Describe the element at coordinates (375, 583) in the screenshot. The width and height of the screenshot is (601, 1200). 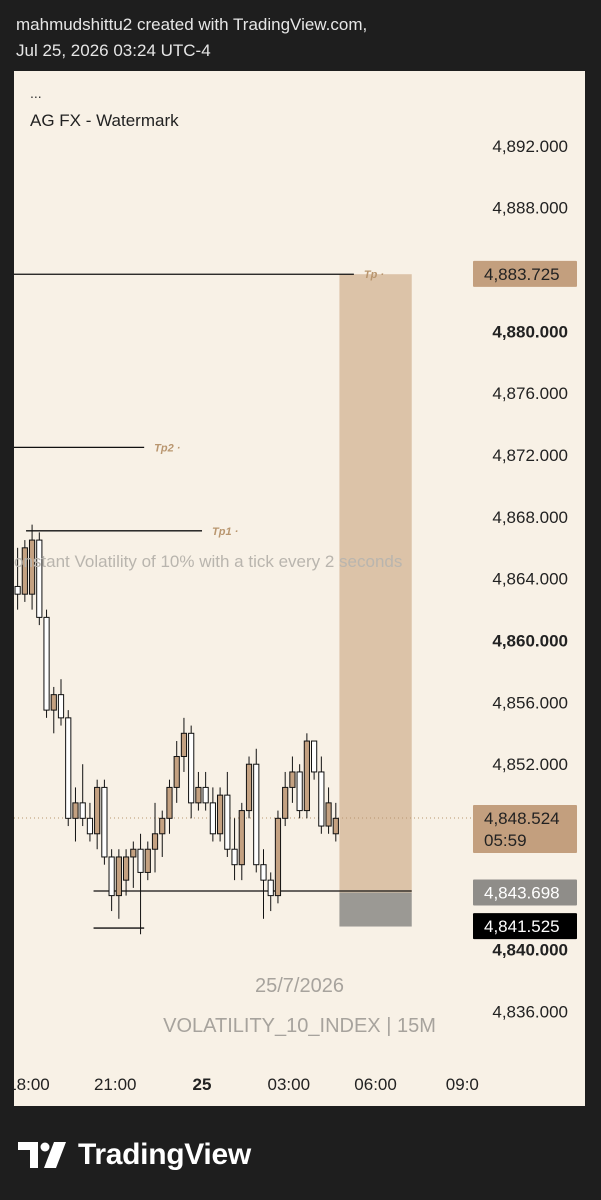
I see `take-profit-zone` at that location.